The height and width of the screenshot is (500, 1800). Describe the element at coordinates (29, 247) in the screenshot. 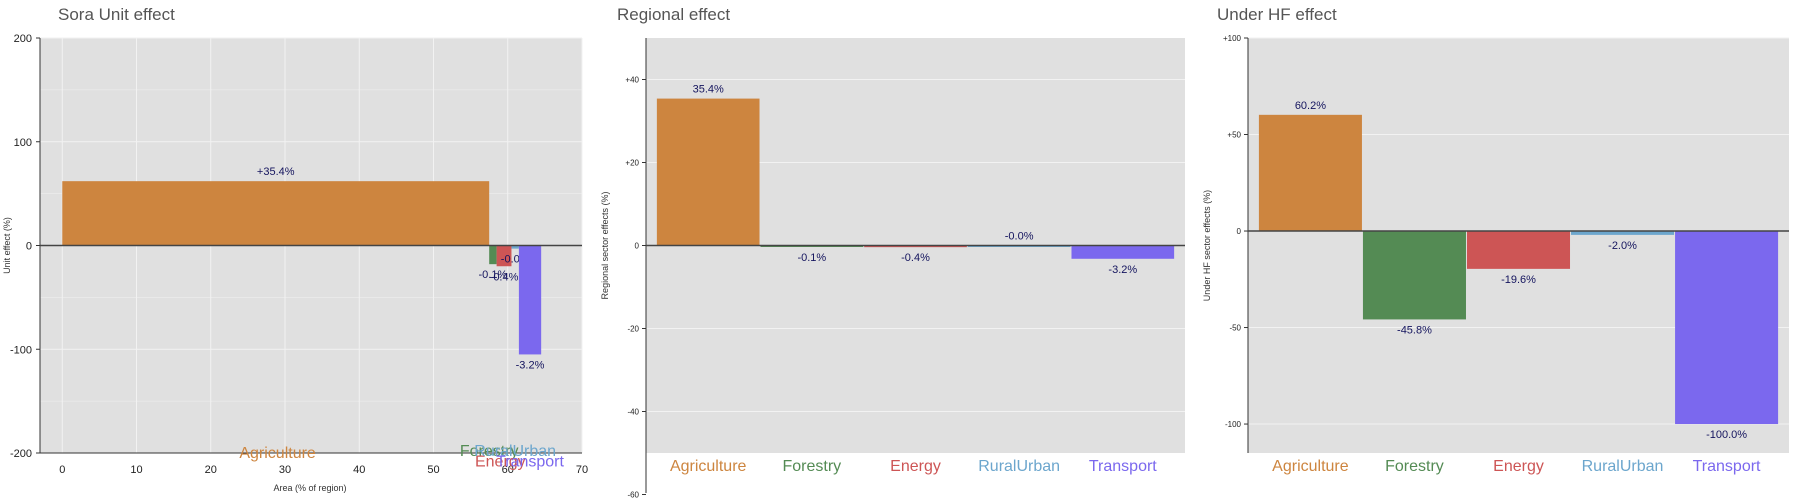

I see `chart1-ytick-label: 0` at that location.